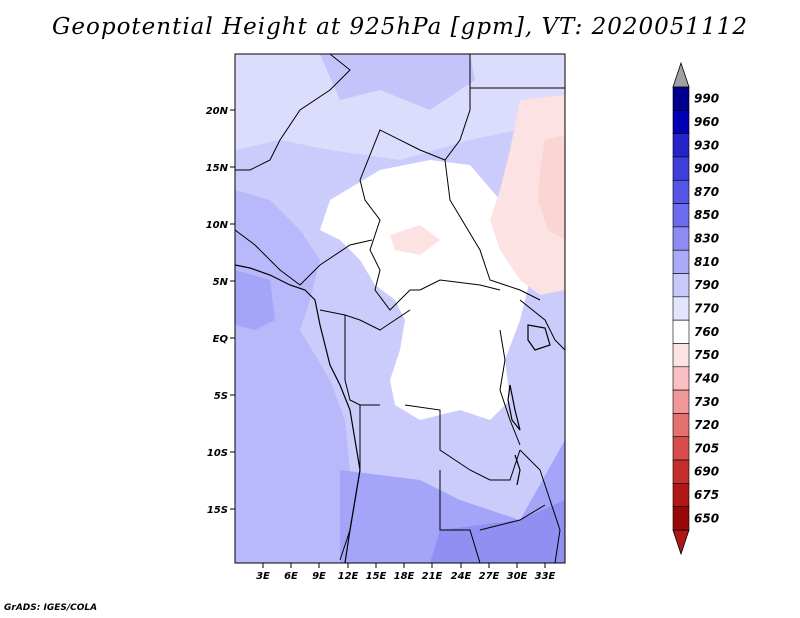 The width and height of the screenshot is (800, 618). Describe the element at coordinates (404, 576) in the screenshot. I see `lon-label: 18E` at that location.